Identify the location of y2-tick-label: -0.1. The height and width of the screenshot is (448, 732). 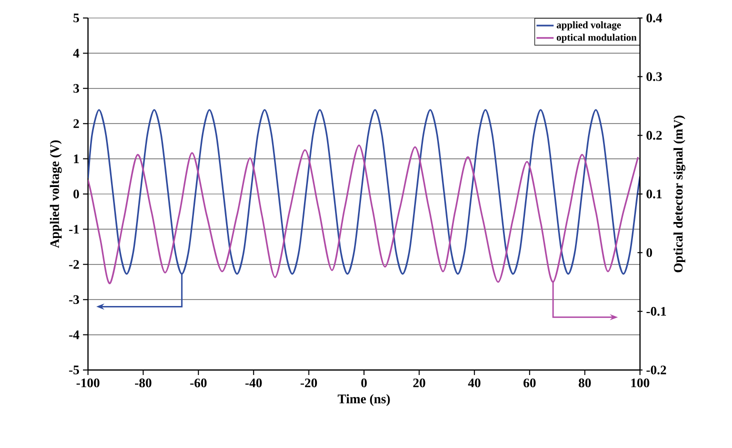
(656, 311).